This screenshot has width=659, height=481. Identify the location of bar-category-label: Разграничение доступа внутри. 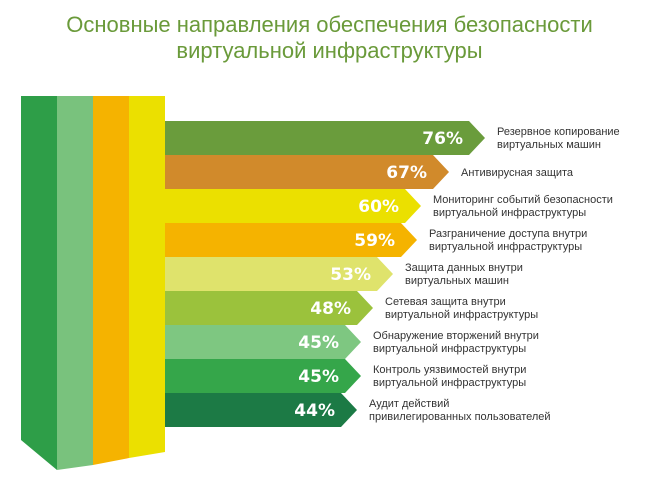
(508, 234).